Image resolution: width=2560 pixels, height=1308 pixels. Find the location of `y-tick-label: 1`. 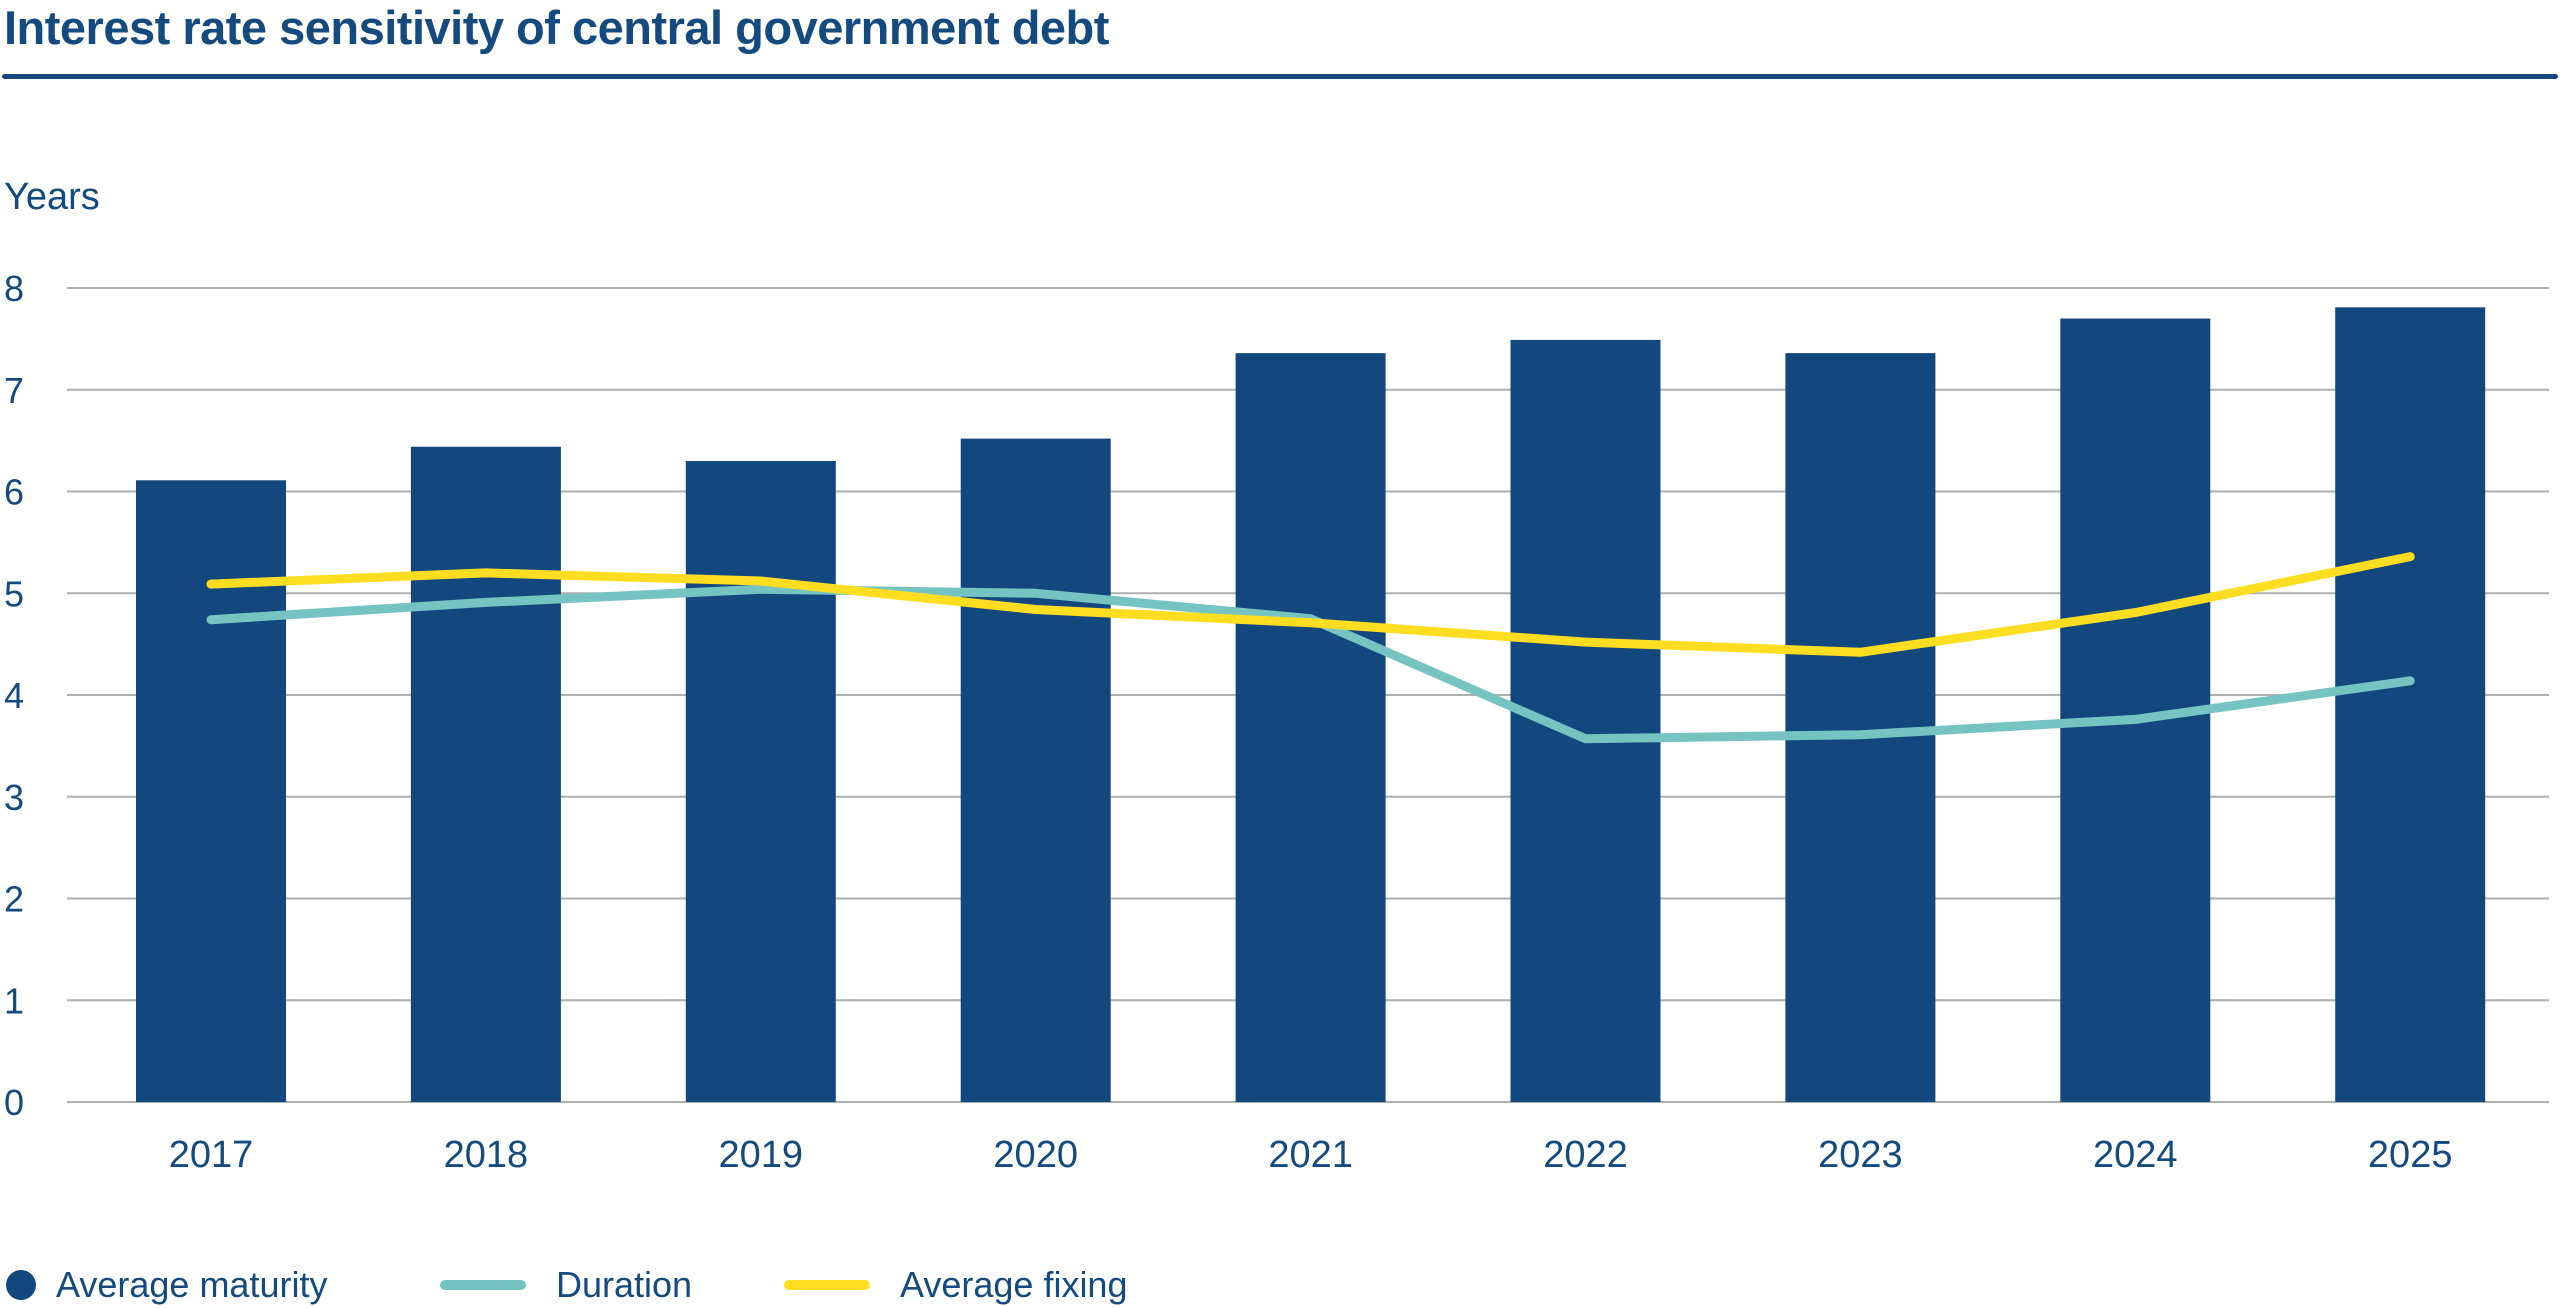

y-tick-label: 1 is located at coordinates (14, 1000).